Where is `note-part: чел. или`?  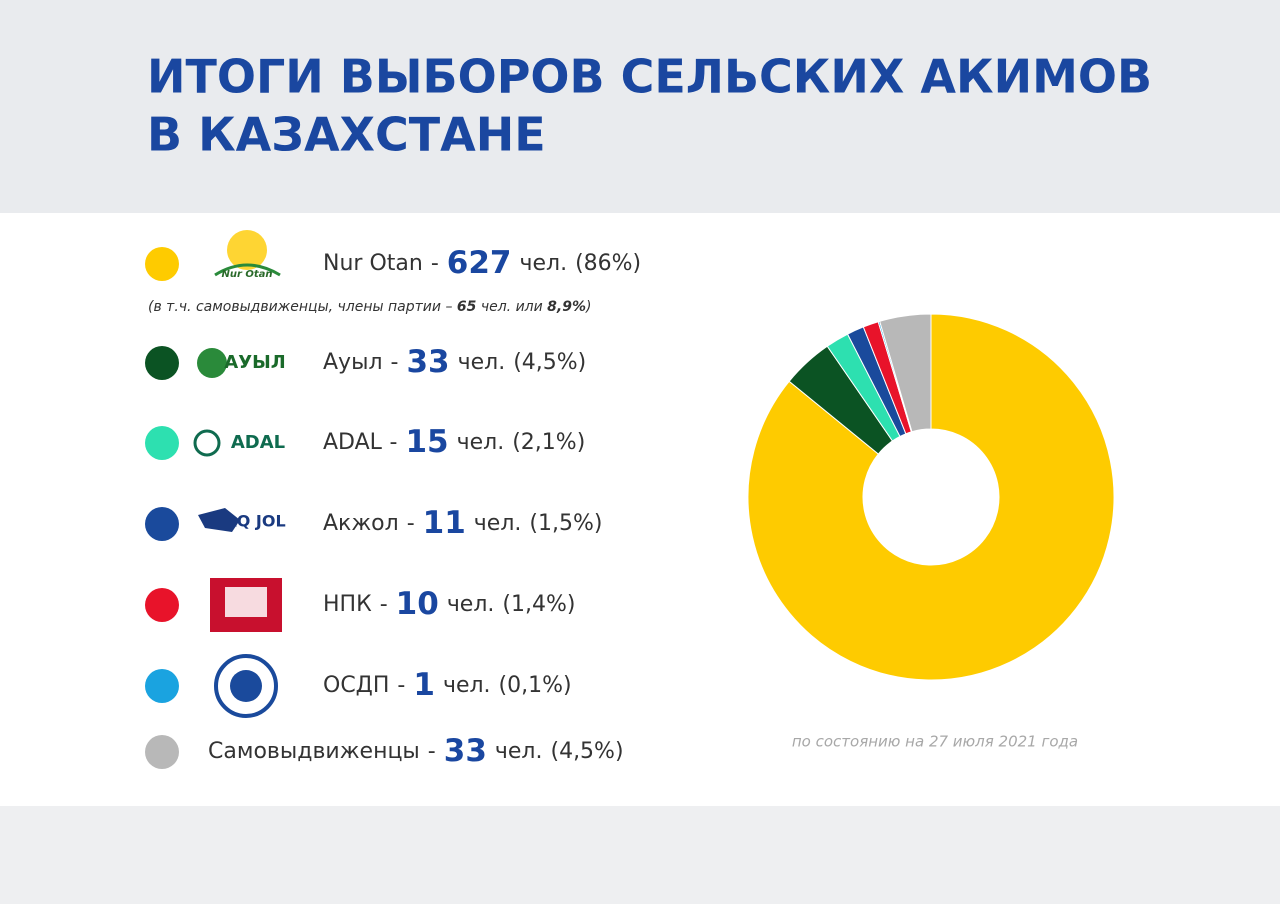
note-part: чел. или is located at coordinates (511, 307).